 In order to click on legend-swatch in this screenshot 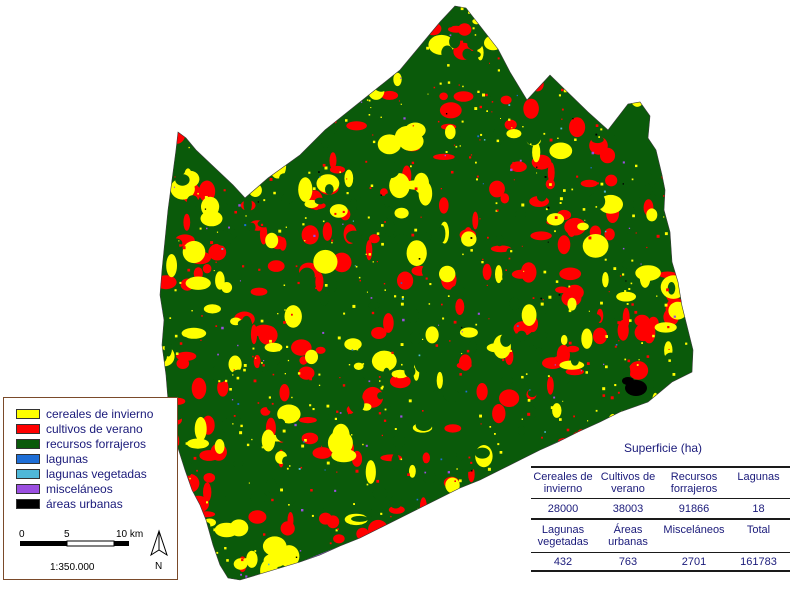, I will do `click(28, 413)`.